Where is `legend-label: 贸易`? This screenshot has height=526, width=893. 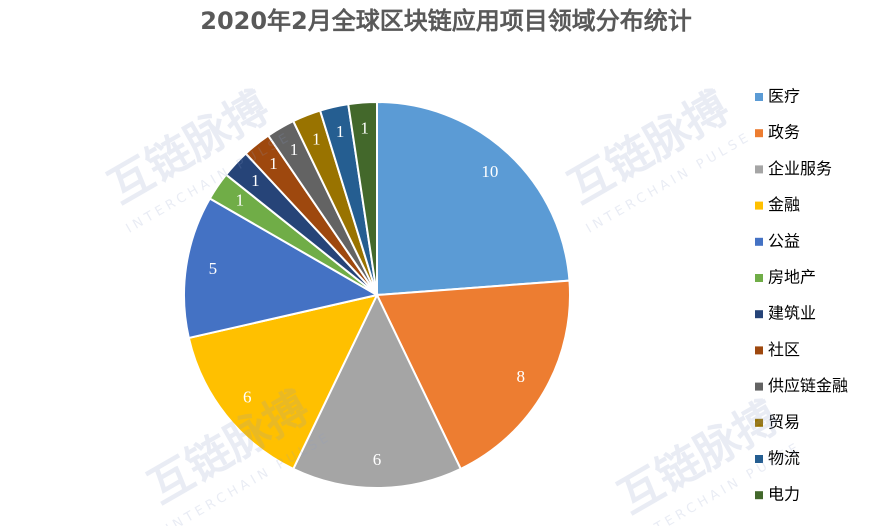
legend-label: 贸易 is located at coordinates (784, 421).